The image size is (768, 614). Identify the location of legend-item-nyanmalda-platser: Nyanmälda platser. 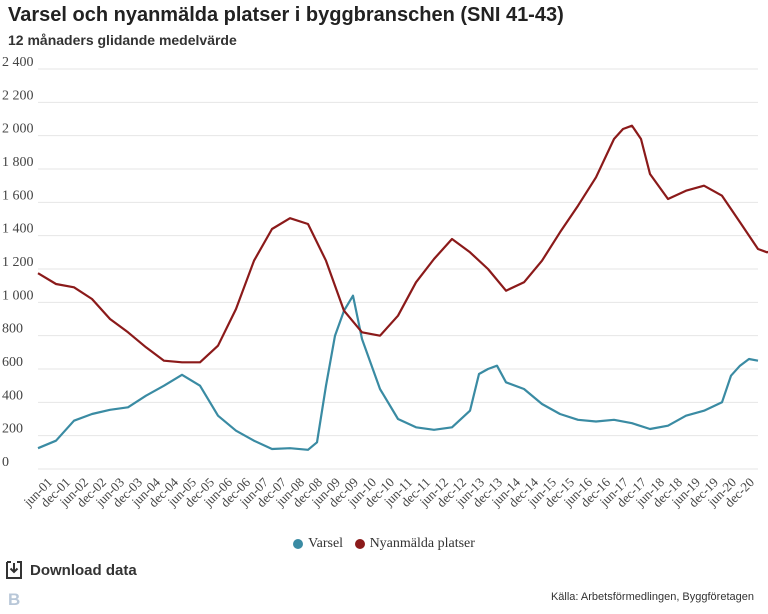
(414, 544).